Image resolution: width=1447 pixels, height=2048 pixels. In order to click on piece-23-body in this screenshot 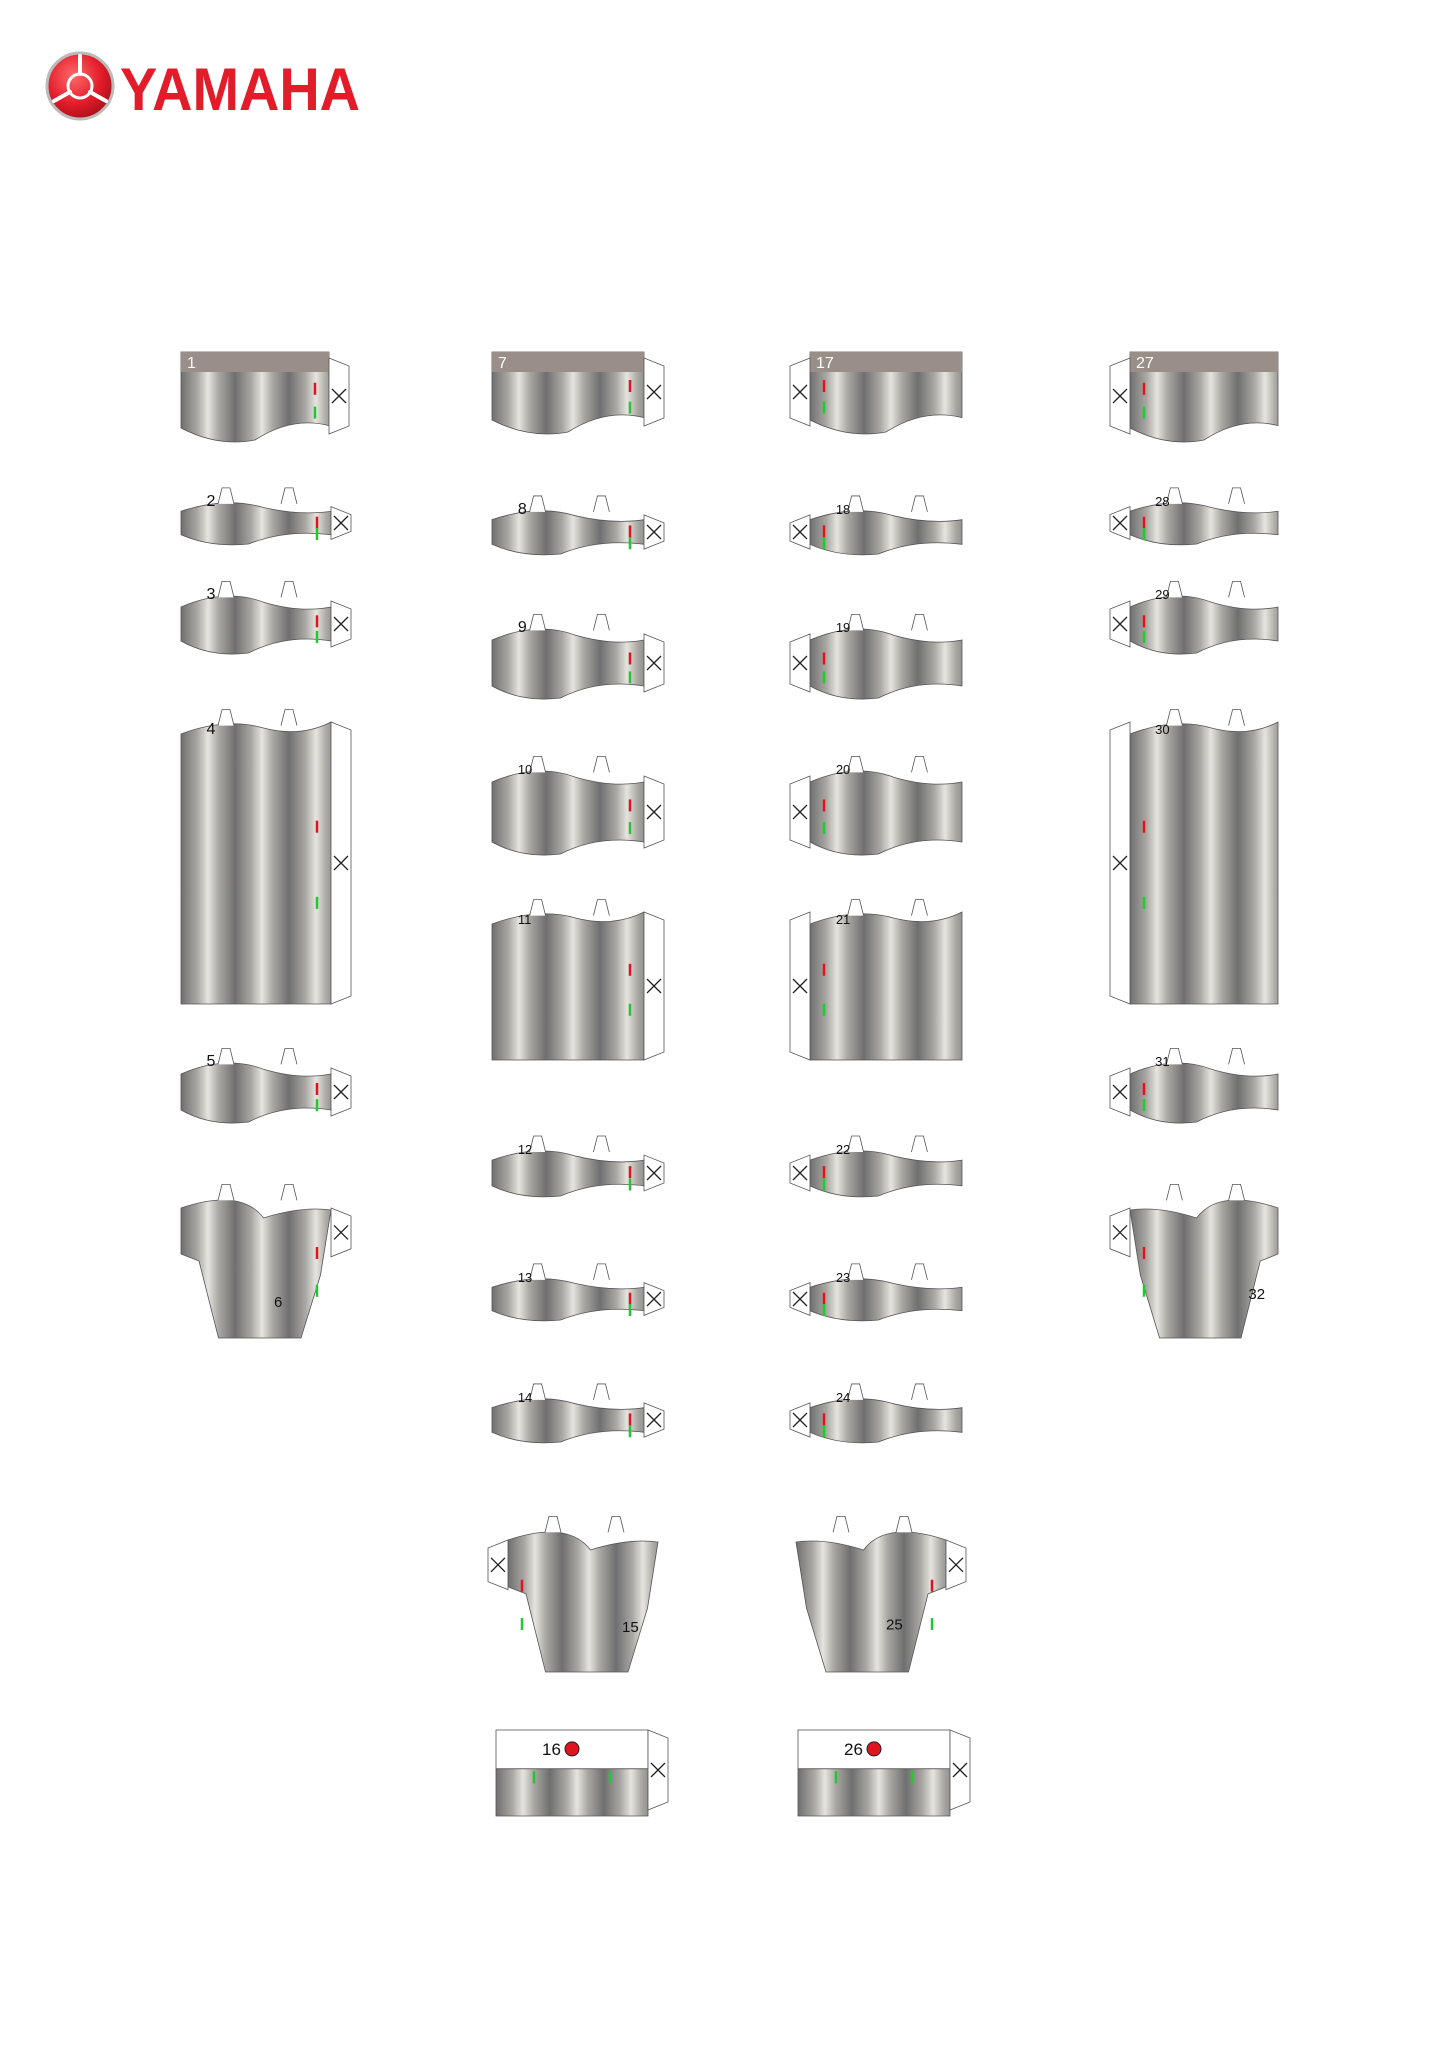, I will do `click(886, 1300)`.